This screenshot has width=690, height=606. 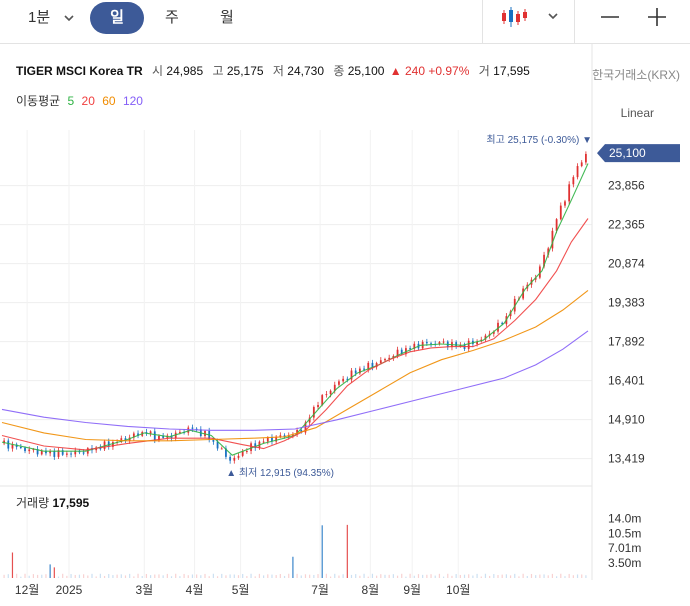 What do you see at coordinates (132, 101) in the screenshot?
I see `ma-legend-120: 120` at bounding box center [132, 101].